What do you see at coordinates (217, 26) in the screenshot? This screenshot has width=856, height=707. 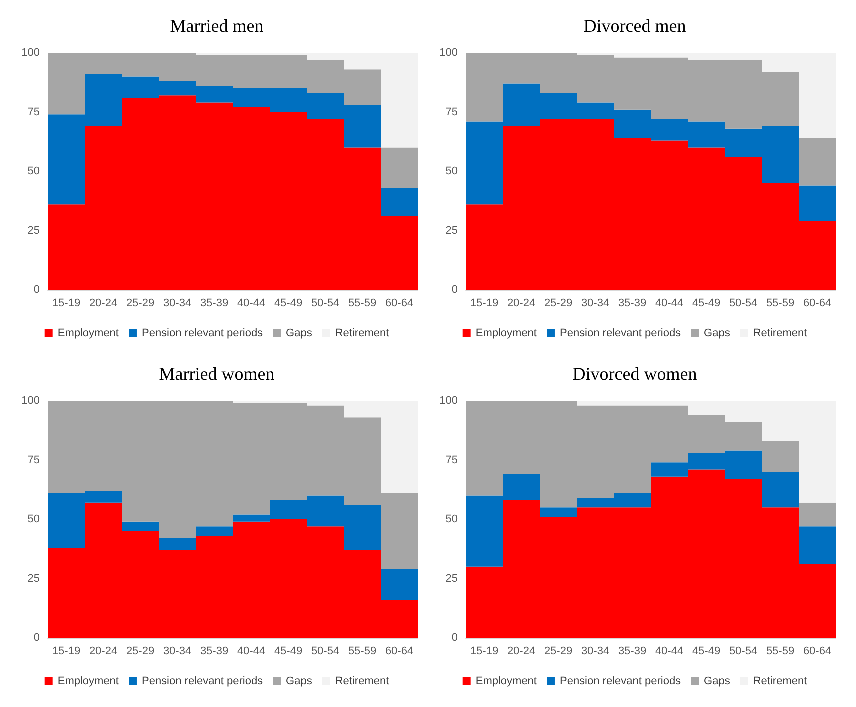 I see `chart-title: Married men` at bounding box center [217, 26].